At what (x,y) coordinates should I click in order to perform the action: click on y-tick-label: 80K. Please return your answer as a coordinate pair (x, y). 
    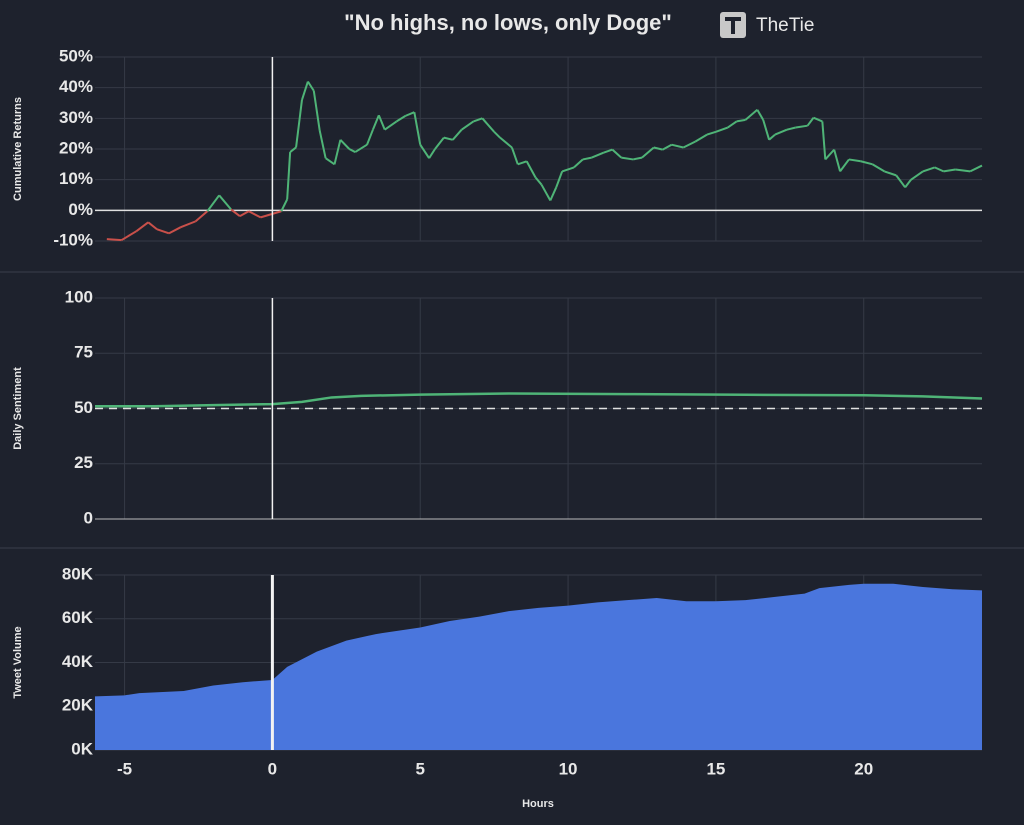
    Looking at the image, I should click on (78, 573).